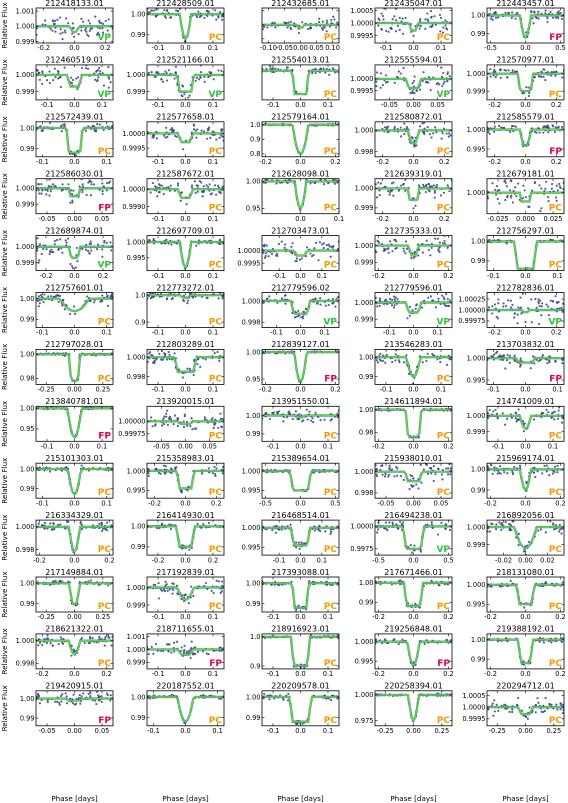  What do you see at coordinates (25, 42) in the screenshot?
I see `y-tick-label: 0.999` at bounding box center [25, 42].